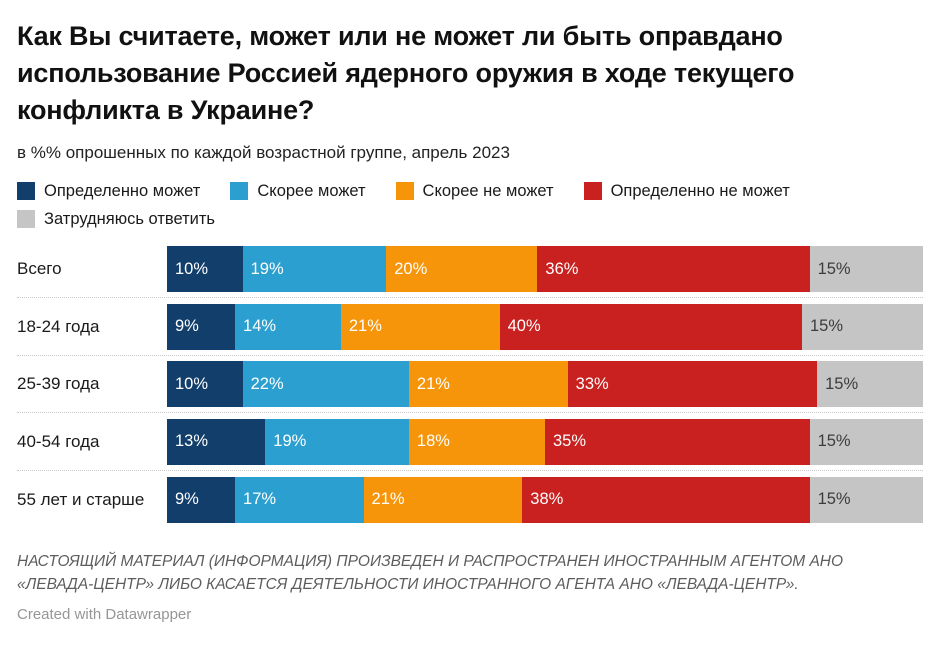  Describe the element at coordinates (569, 441) in the screenshot. I see `value-label: 35%` at that location.